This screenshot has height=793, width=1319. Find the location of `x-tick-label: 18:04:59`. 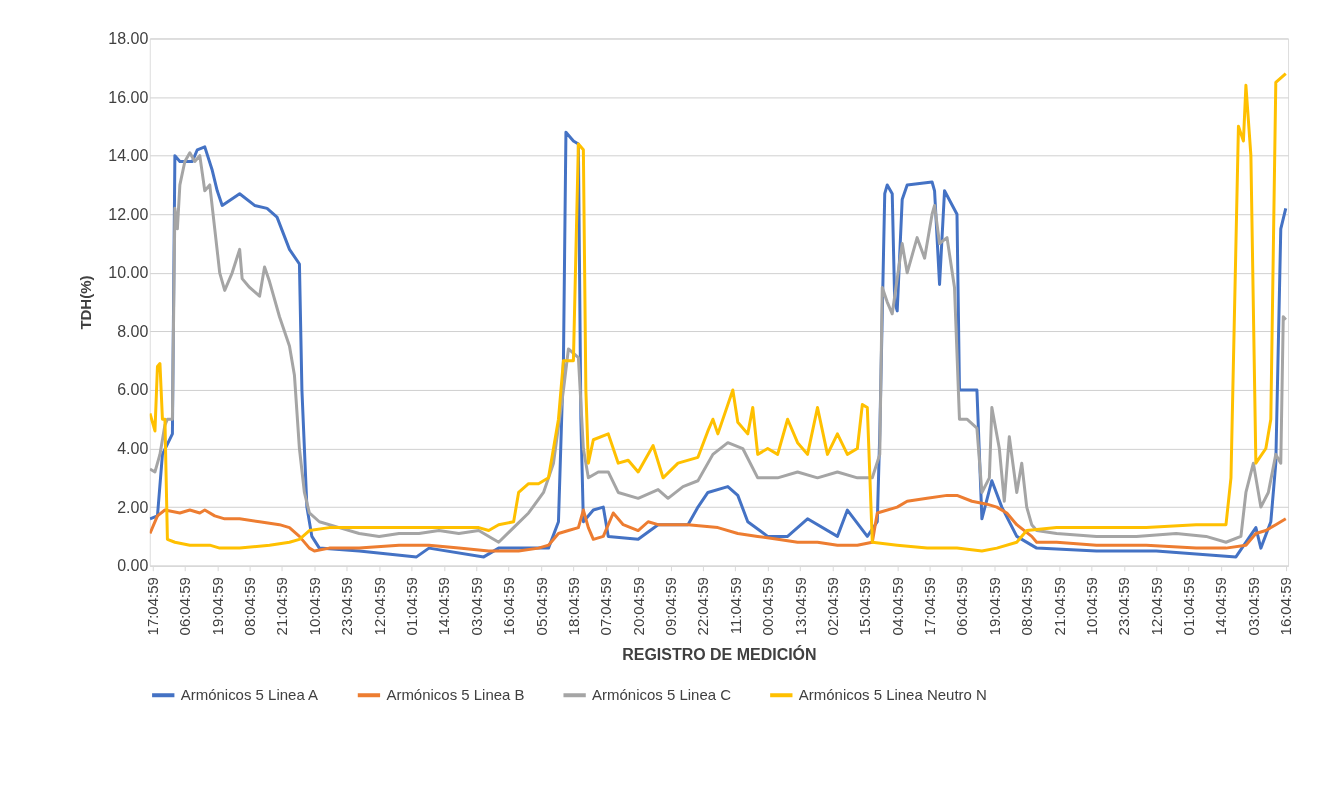

x-tick-label: 18:04:59 is located at coordinates (573, 606).